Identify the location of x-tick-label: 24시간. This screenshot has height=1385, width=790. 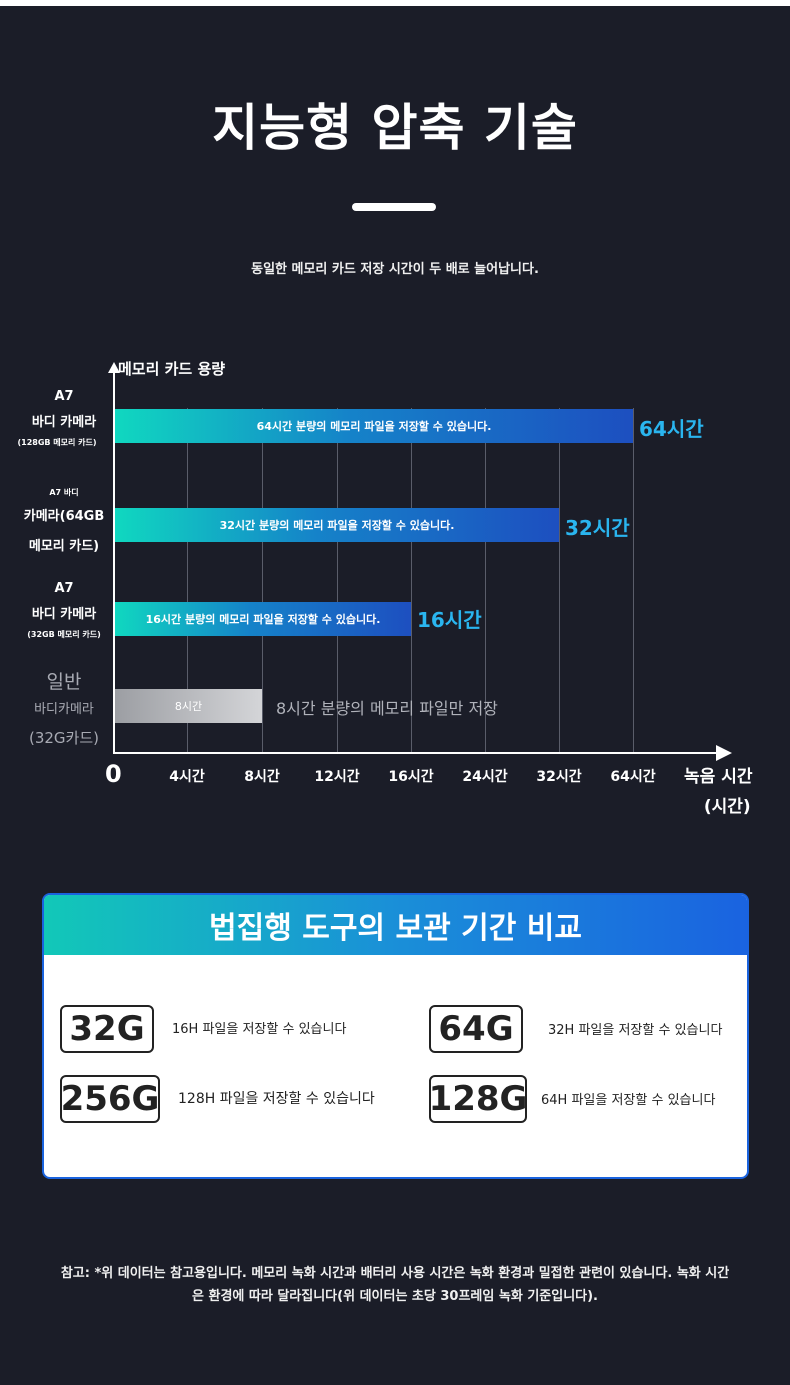
(485, 777).